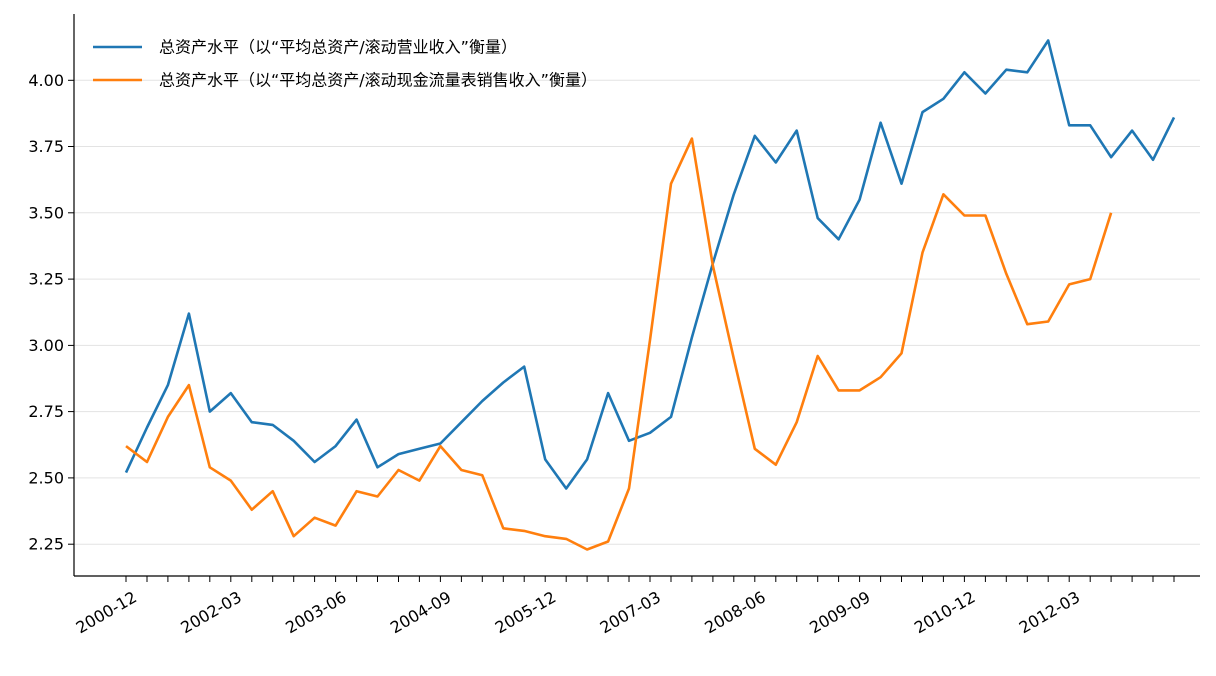  Describe the element at coordinates (106, 612) in the screenshot. I see `x-tick-label: 2000-12` at that location.